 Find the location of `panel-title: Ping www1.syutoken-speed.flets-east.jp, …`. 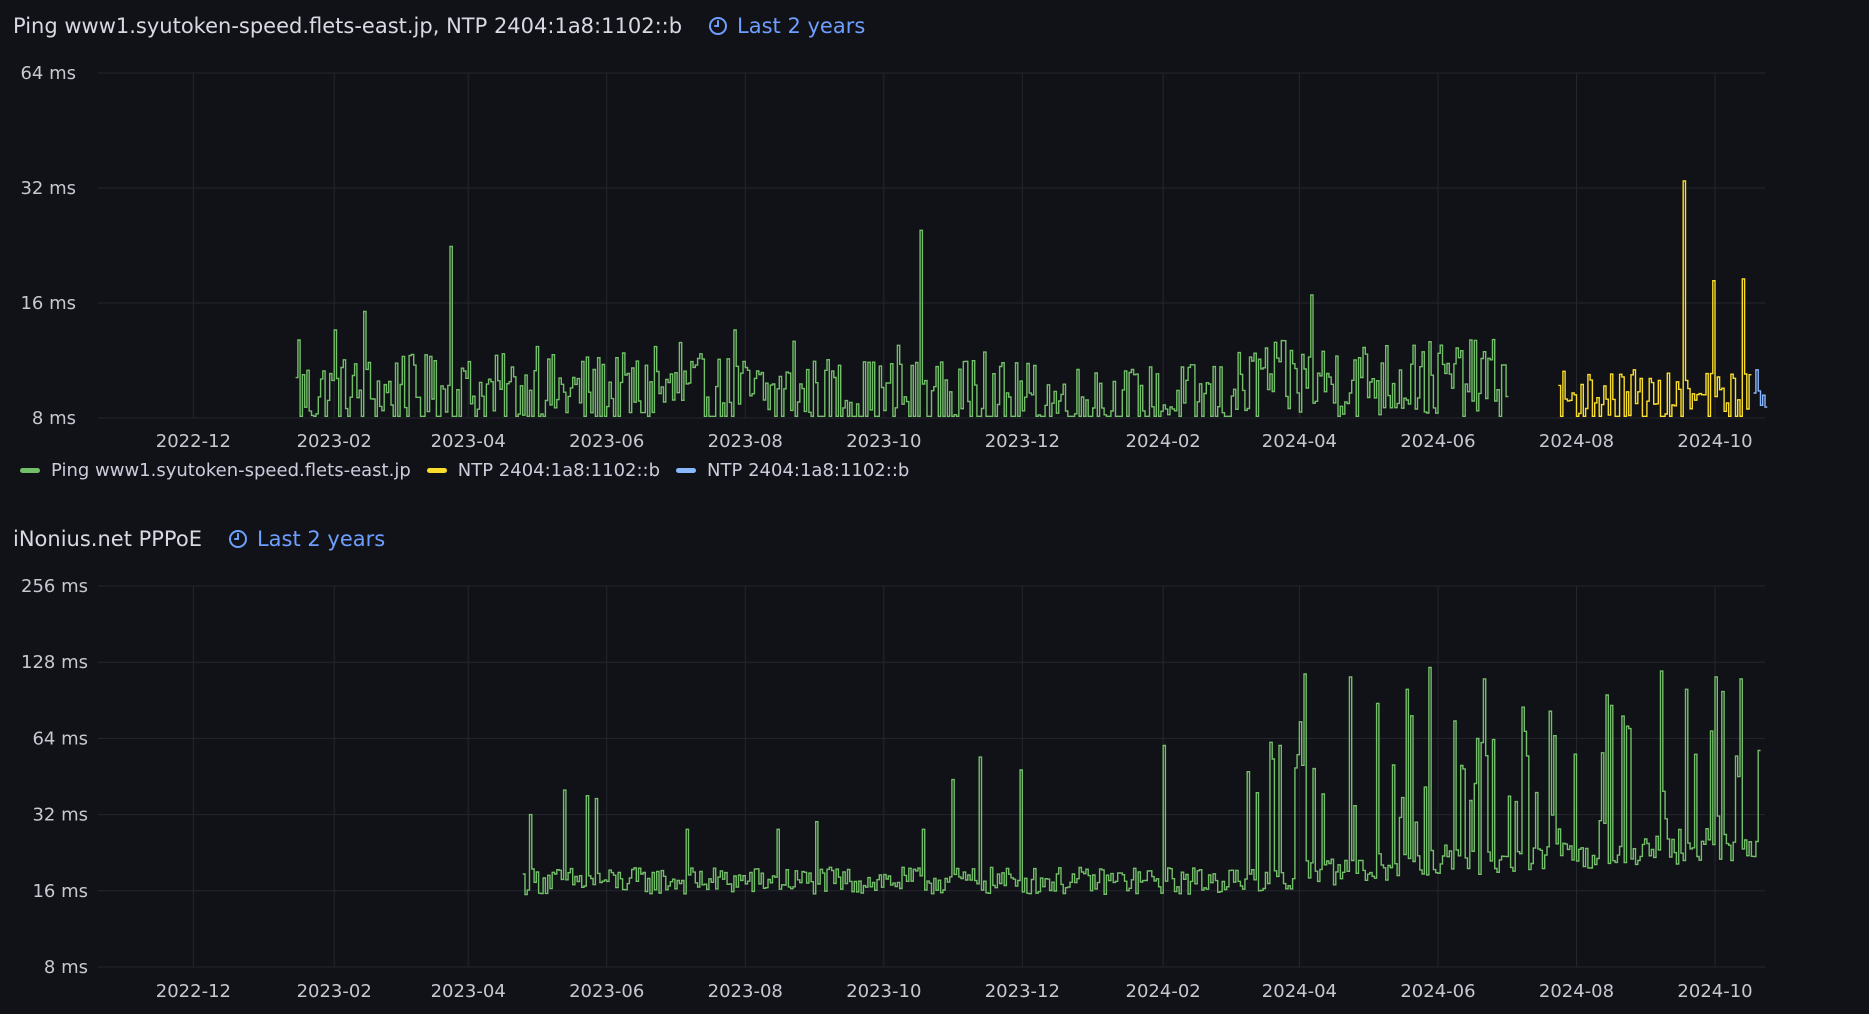

panel-title: Ping www1.syutoken-speed.flets-east.jp, … is located at coordinates (348, 26).